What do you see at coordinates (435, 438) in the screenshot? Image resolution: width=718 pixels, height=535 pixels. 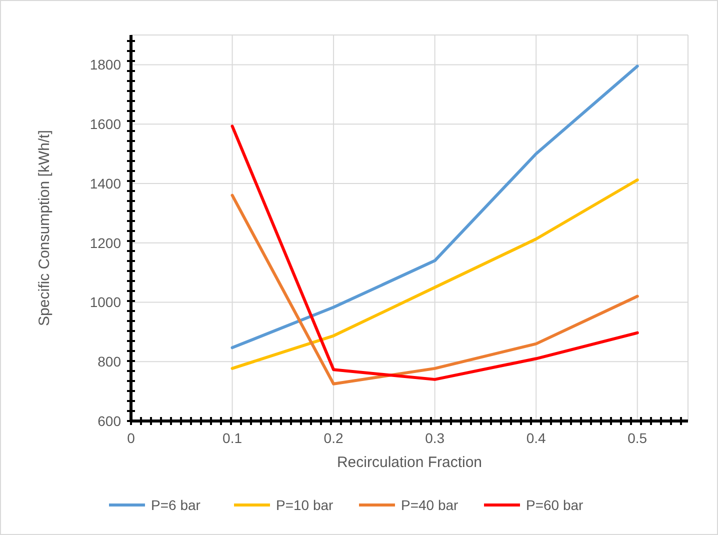 I see `x-tick-label: 0.3` at bounding box center [435, 438].